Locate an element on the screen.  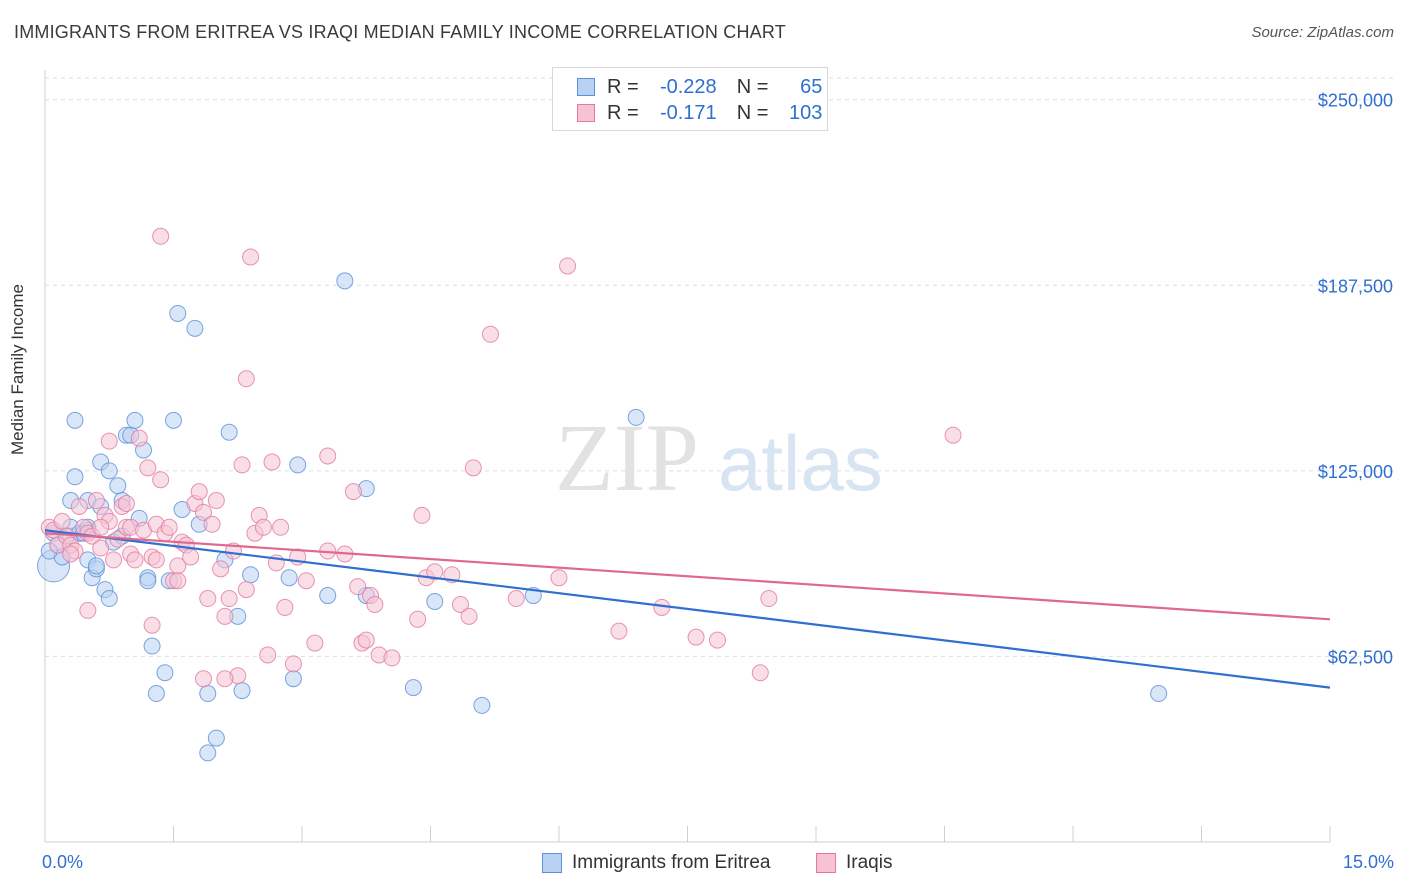
stats-legend: R = -0.228 N = 65 R = -0.171 N = 103 is located at coordinates (690, 99).